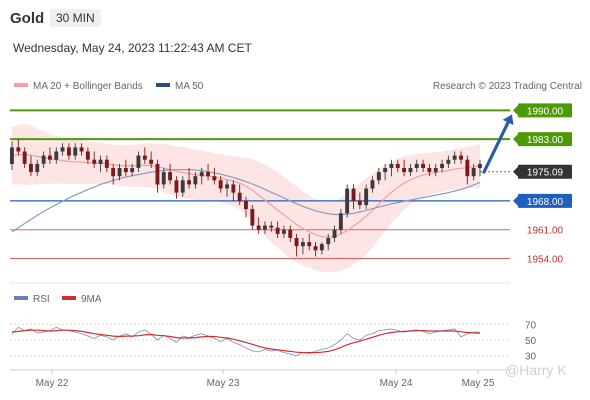  Describe the element at coordinates (75, 18) in the screenshot. I see `timeframe-badge: 30 MIN` at that location.